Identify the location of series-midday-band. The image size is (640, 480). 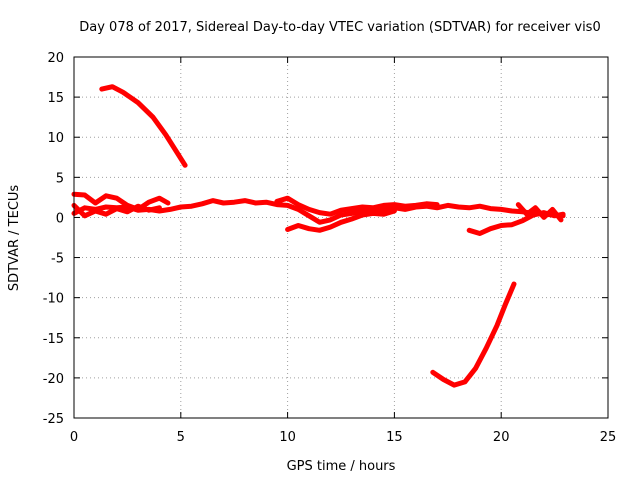
(357, 206).